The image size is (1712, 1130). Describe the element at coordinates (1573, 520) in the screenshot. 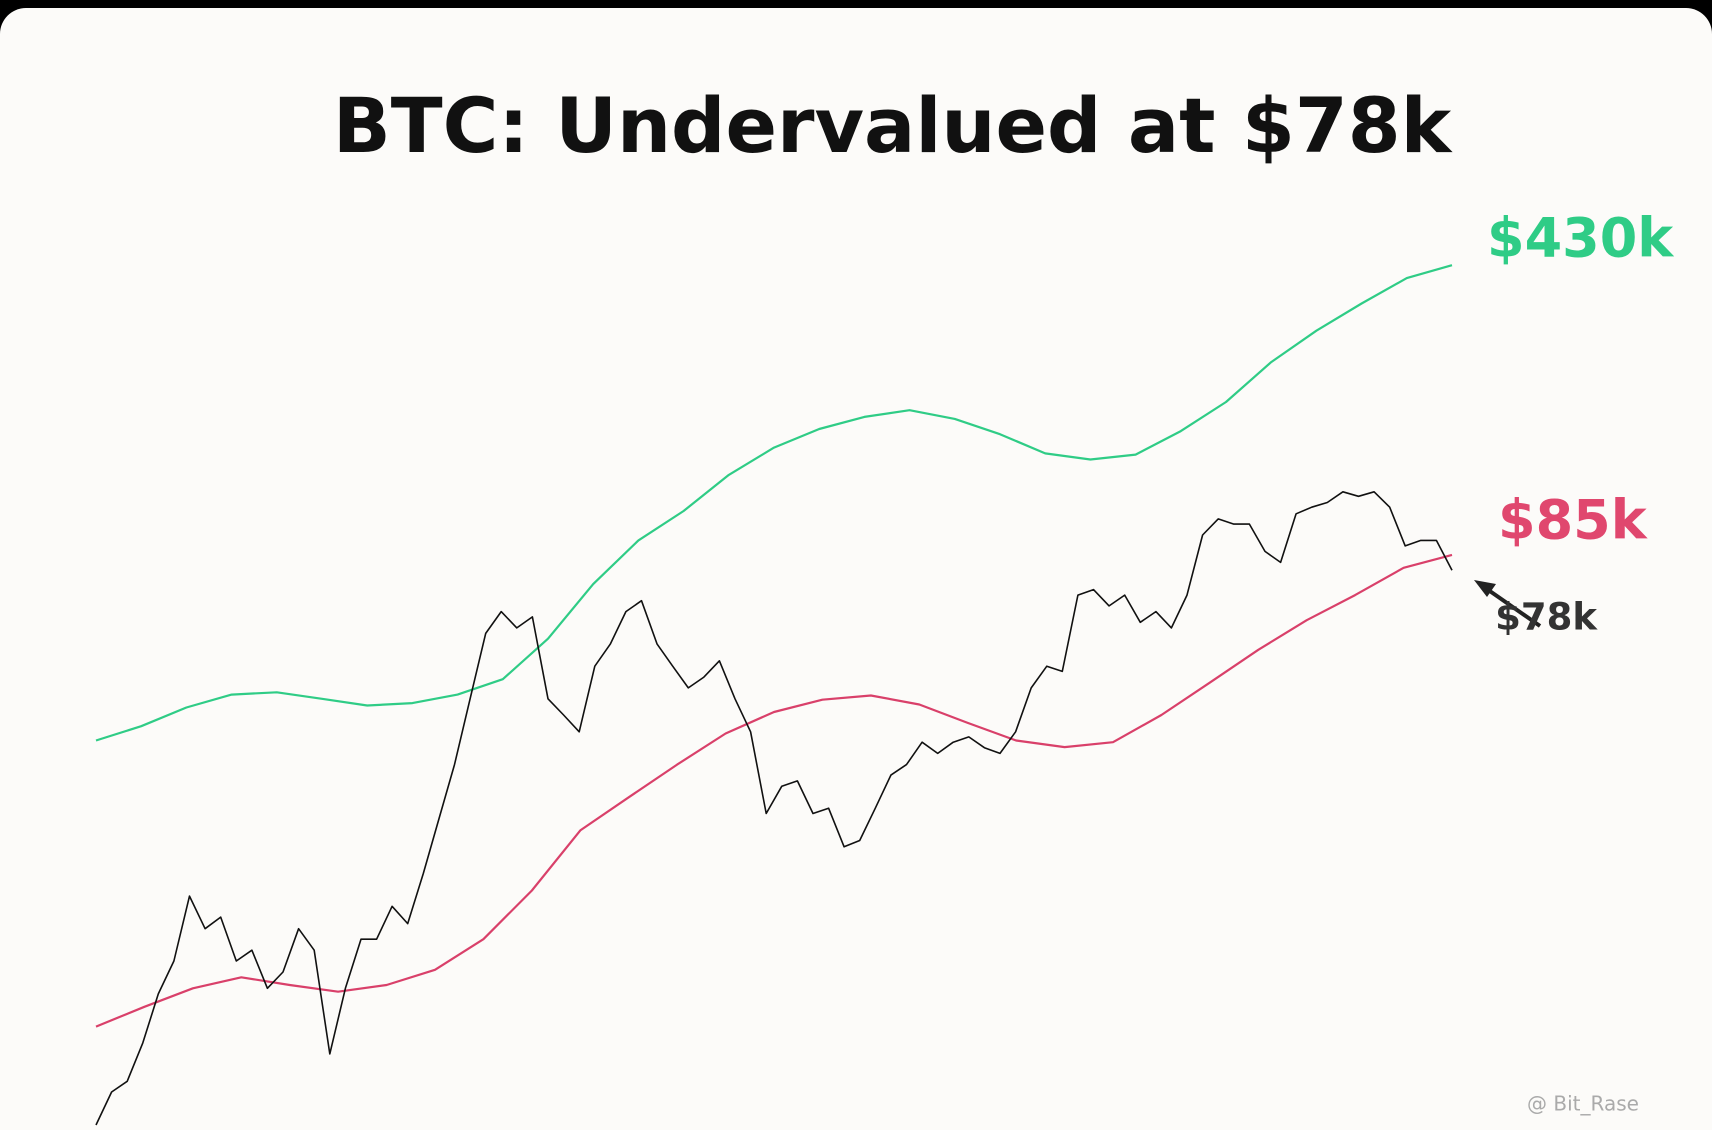

I see `annotation: $85k` at that location.